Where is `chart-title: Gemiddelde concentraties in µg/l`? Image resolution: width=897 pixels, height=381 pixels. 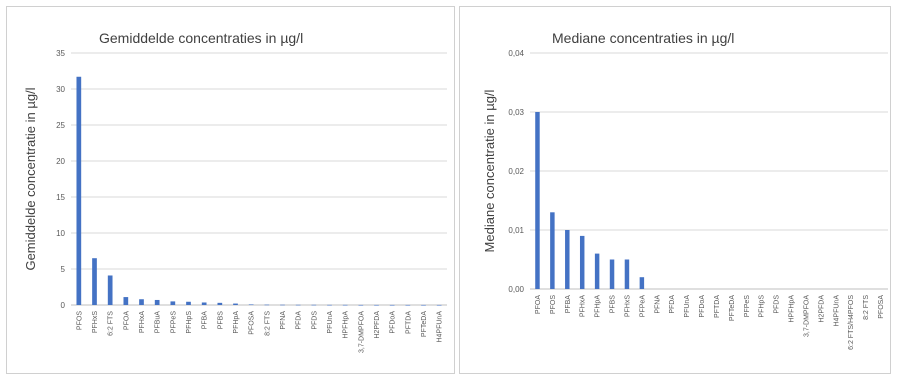 chart-title: Gemiddelde concentraties in µg/l is located at coordinates (201, 38).